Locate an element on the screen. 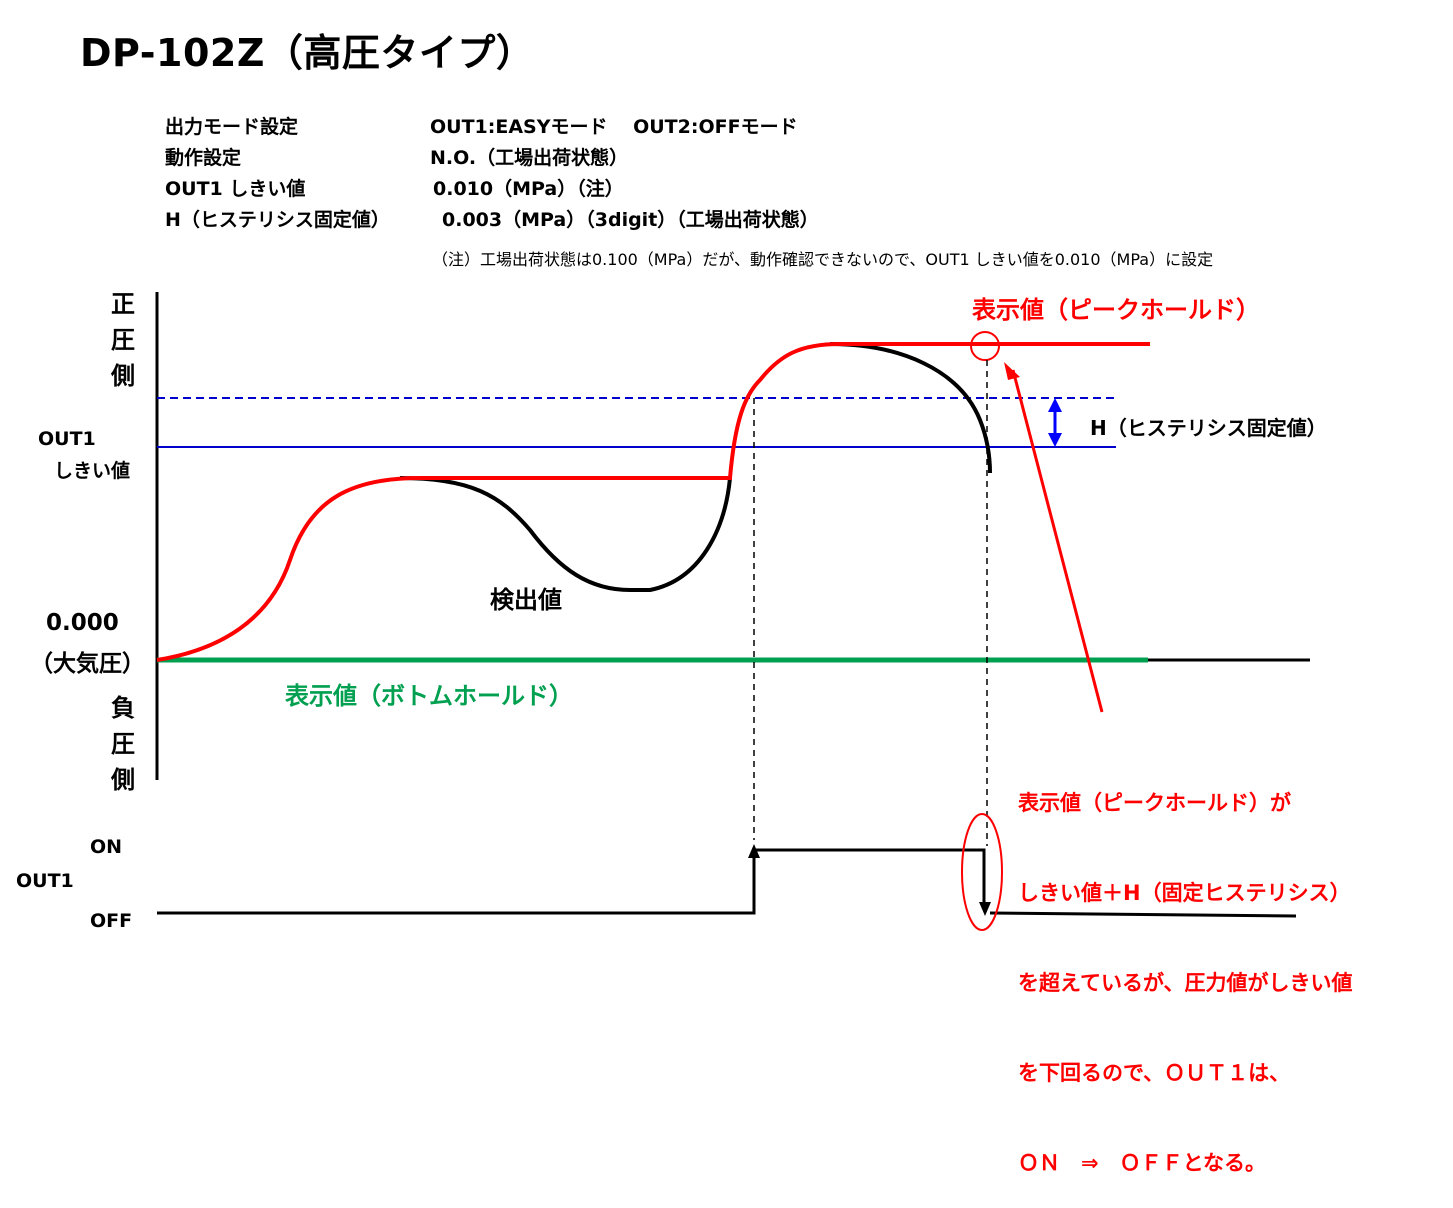 The height and width of the screenshot is (1208, 1453). positive-side-label: 正 圧 側 is located at coordinates (123, 340).